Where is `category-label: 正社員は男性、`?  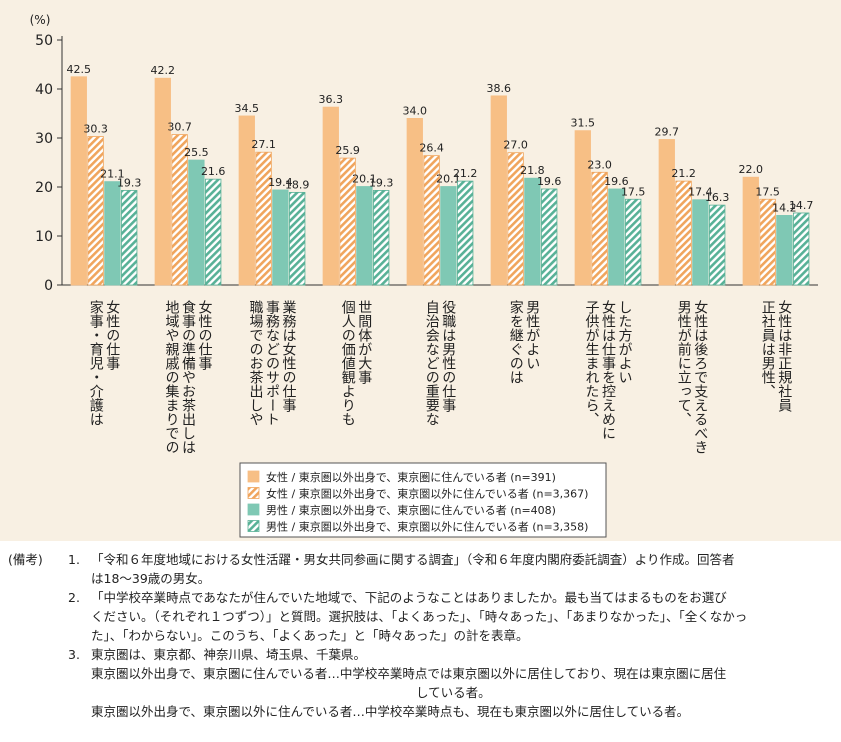 category-label: 正社員は男性、 is located at coordinates (768, 349).